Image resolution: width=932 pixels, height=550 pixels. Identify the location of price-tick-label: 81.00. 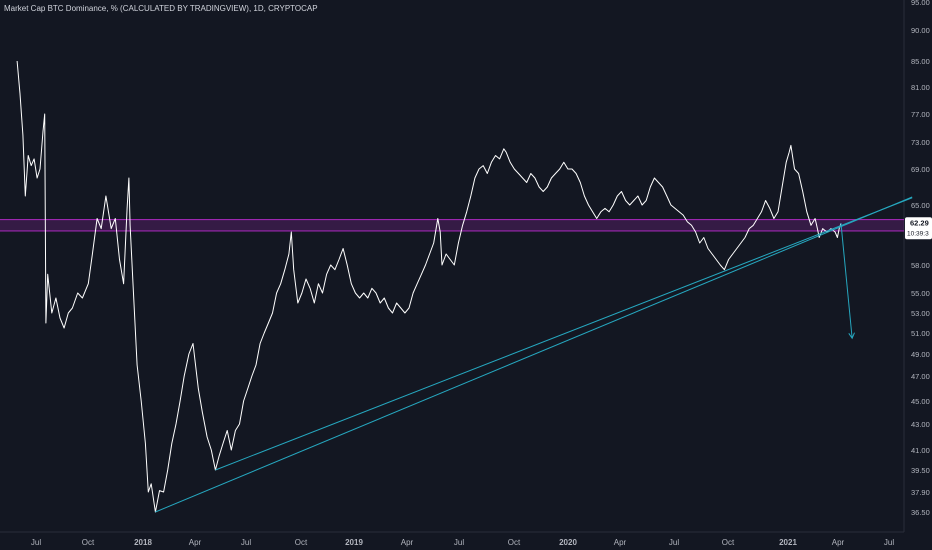
(920, 87).